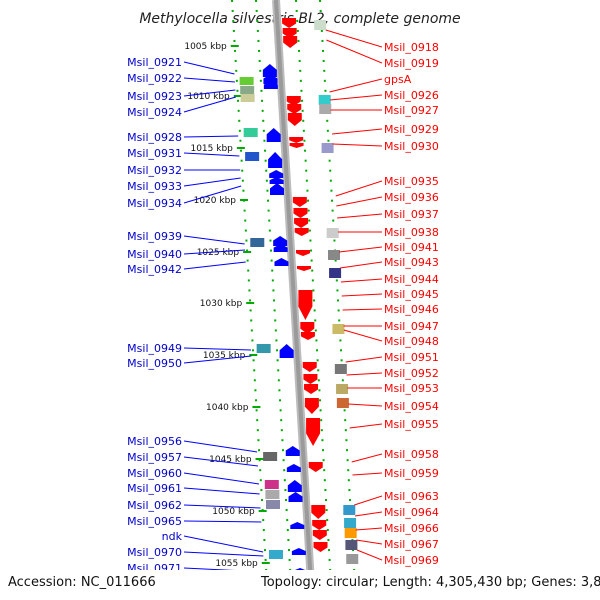  What do you see at coordinates (154, 505) in the screenshot?
I see `left-gene-label: Msil_0962` at bounding box center [154, 505].